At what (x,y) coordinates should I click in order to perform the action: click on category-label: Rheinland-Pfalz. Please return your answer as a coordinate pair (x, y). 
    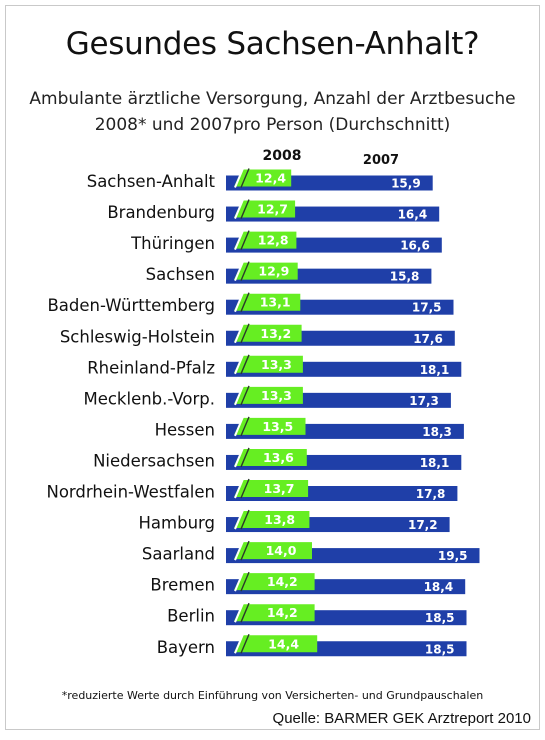
    Looking at the image, I should click on (151, 367).